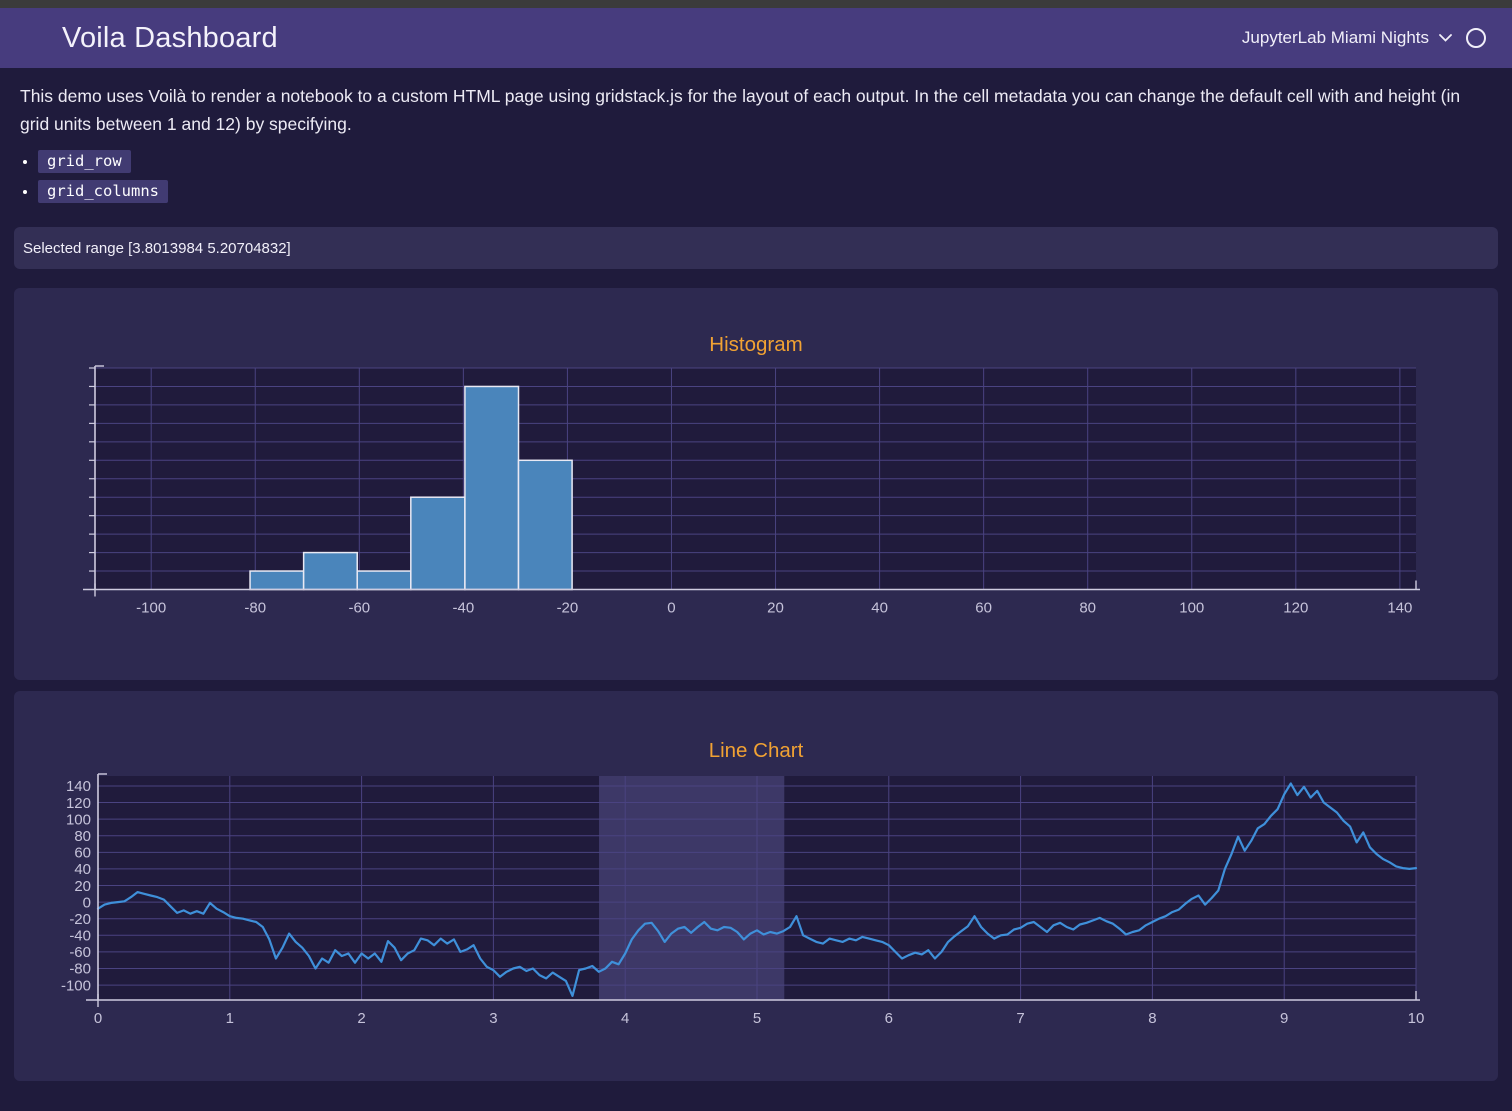  What do you see at coordinates (756, 248) in the screenshot?
I see `selected-range-panel: Selected range [3.8013984 5.20704832]` at bounding box center [756, 248].